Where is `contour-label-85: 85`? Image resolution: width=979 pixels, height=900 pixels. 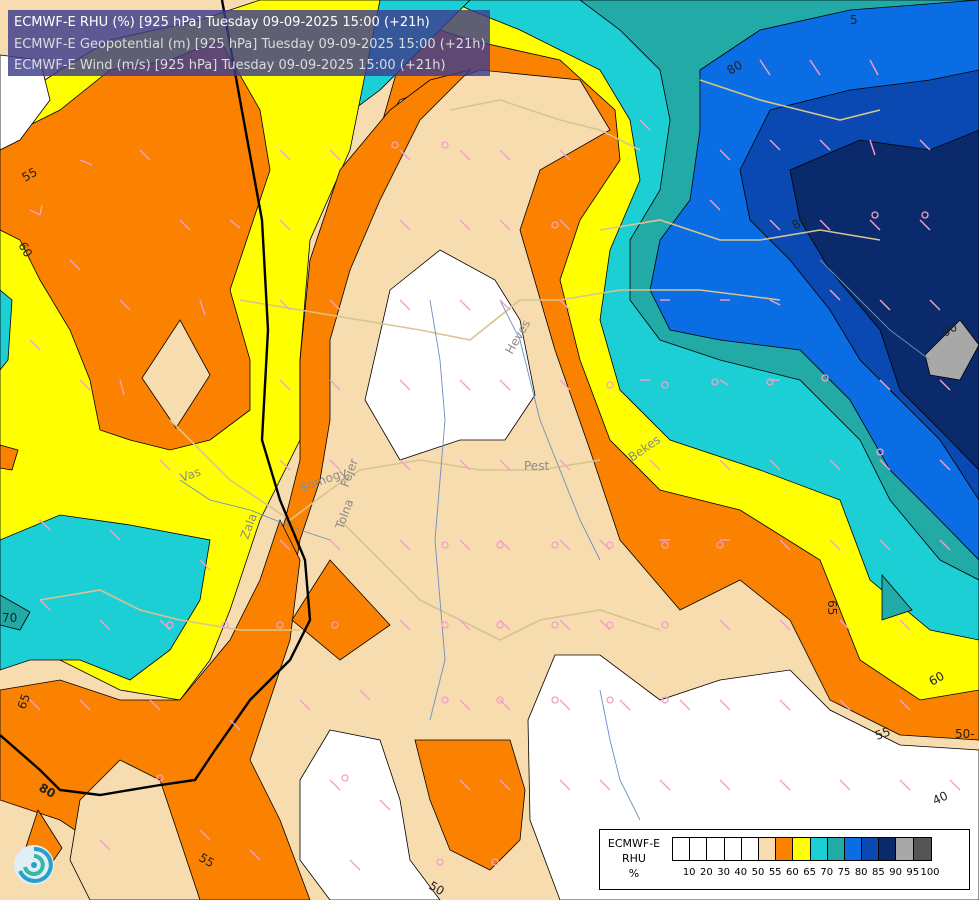 contour-label-85: 85 is located at coordinates (800, 223).